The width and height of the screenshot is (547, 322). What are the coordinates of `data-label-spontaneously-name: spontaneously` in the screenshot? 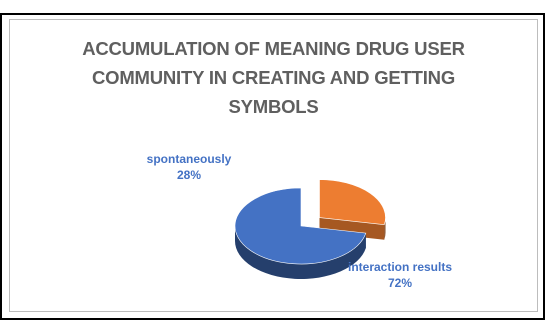 It's located at (189, 159).